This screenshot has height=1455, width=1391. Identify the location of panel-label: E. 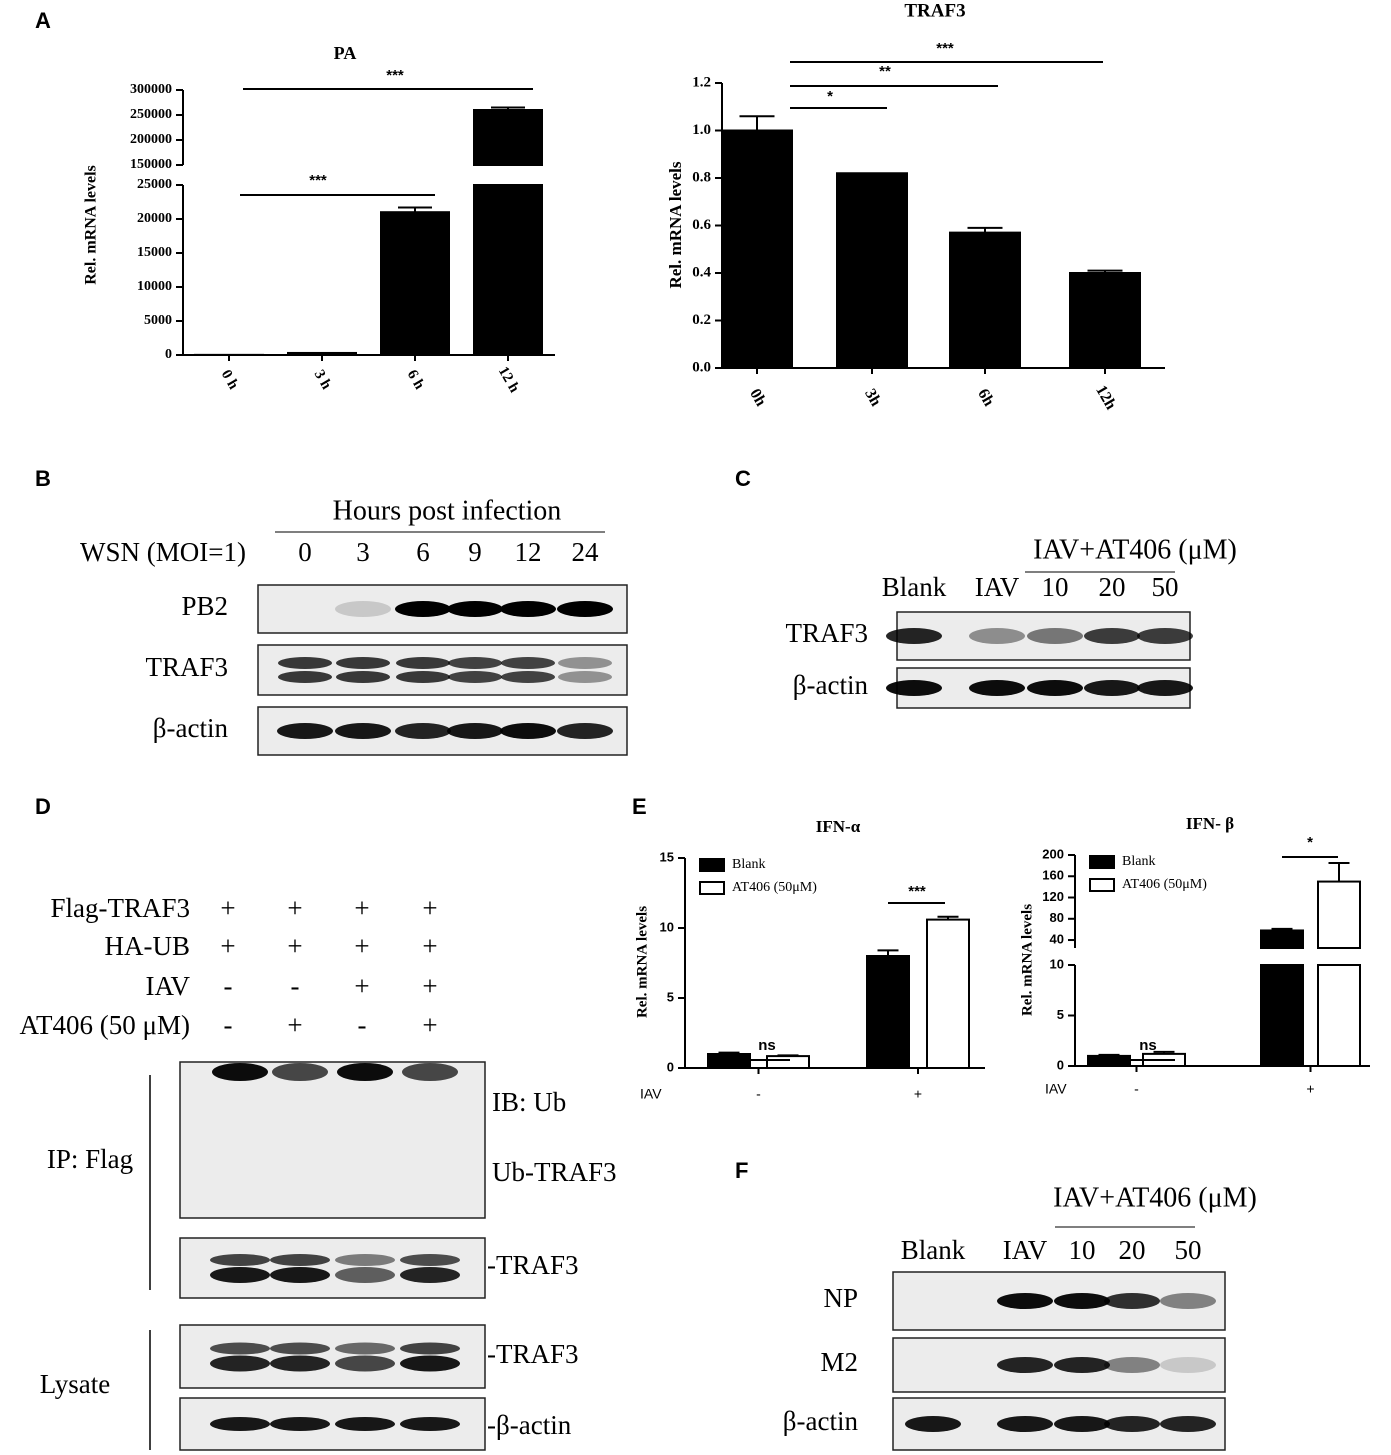
(639, 806).